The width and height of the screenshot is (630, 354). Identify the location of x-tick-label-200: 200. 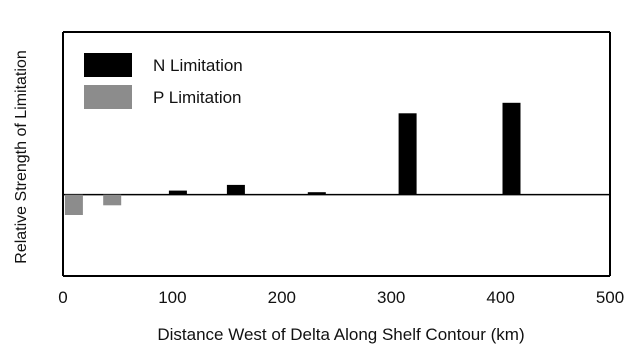
(282, 297).